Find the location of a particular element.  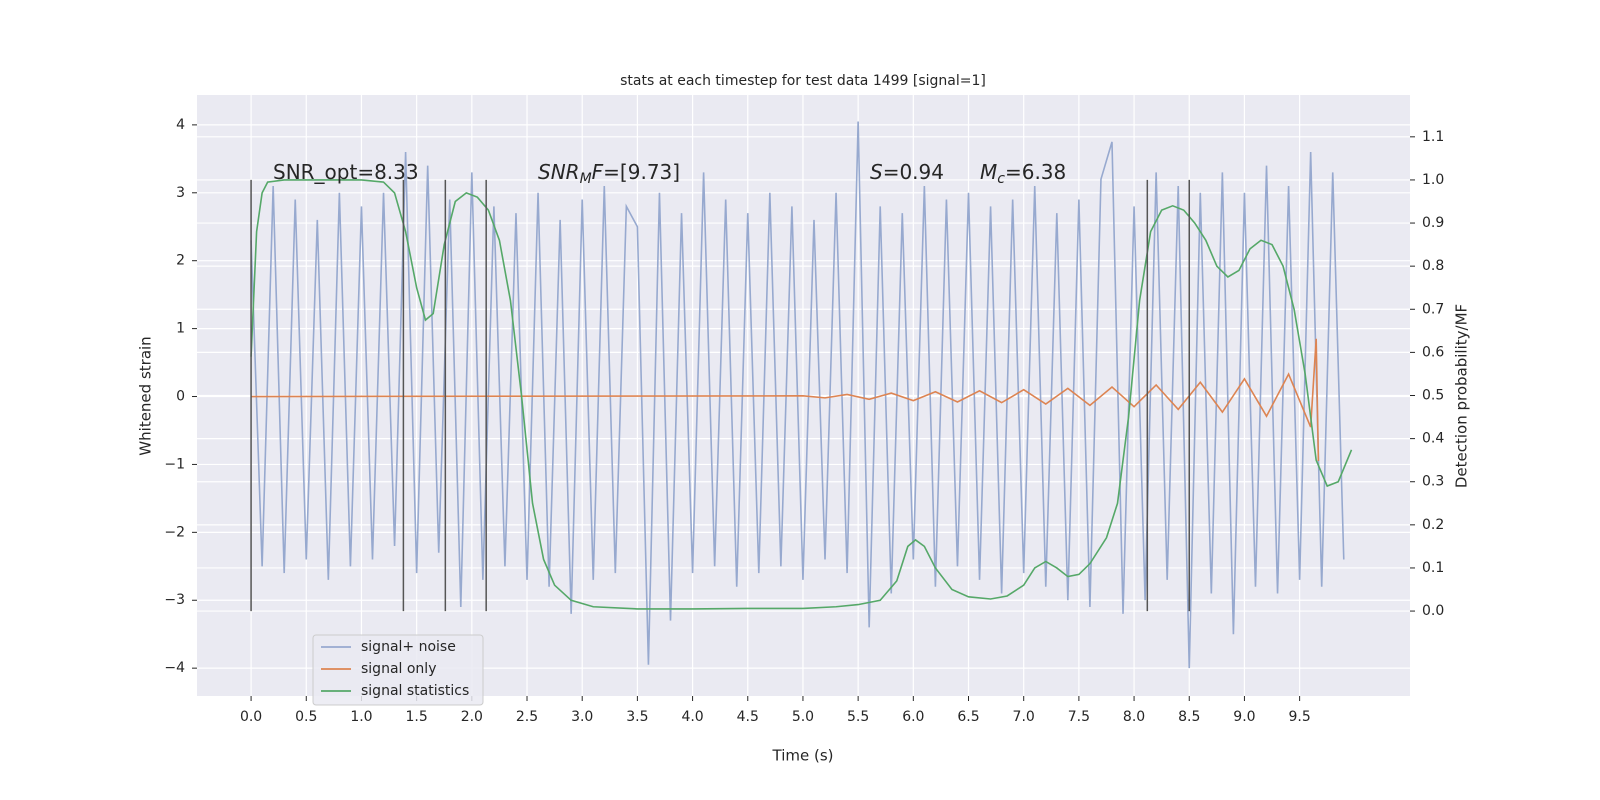

annotation-part: =6.38 is located at coordinates (1035, 172).